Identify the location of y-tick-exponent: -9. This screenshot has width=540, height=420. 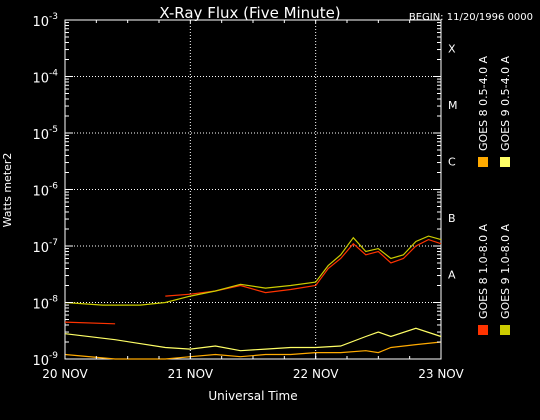
(53, 356).